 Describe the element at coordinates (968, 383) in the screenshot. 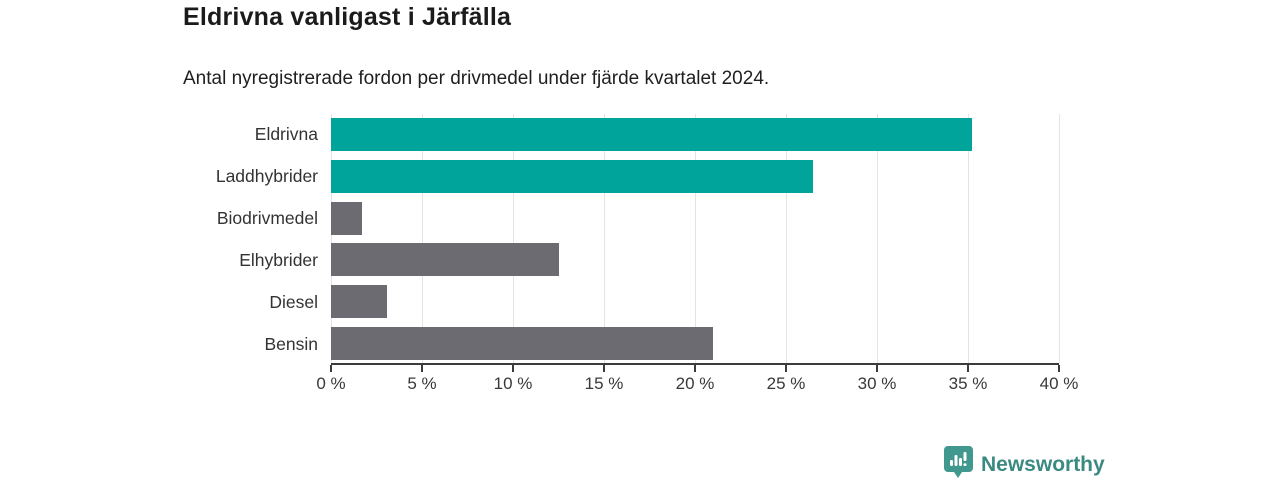

I see `tick-label: 35 %` at that location.